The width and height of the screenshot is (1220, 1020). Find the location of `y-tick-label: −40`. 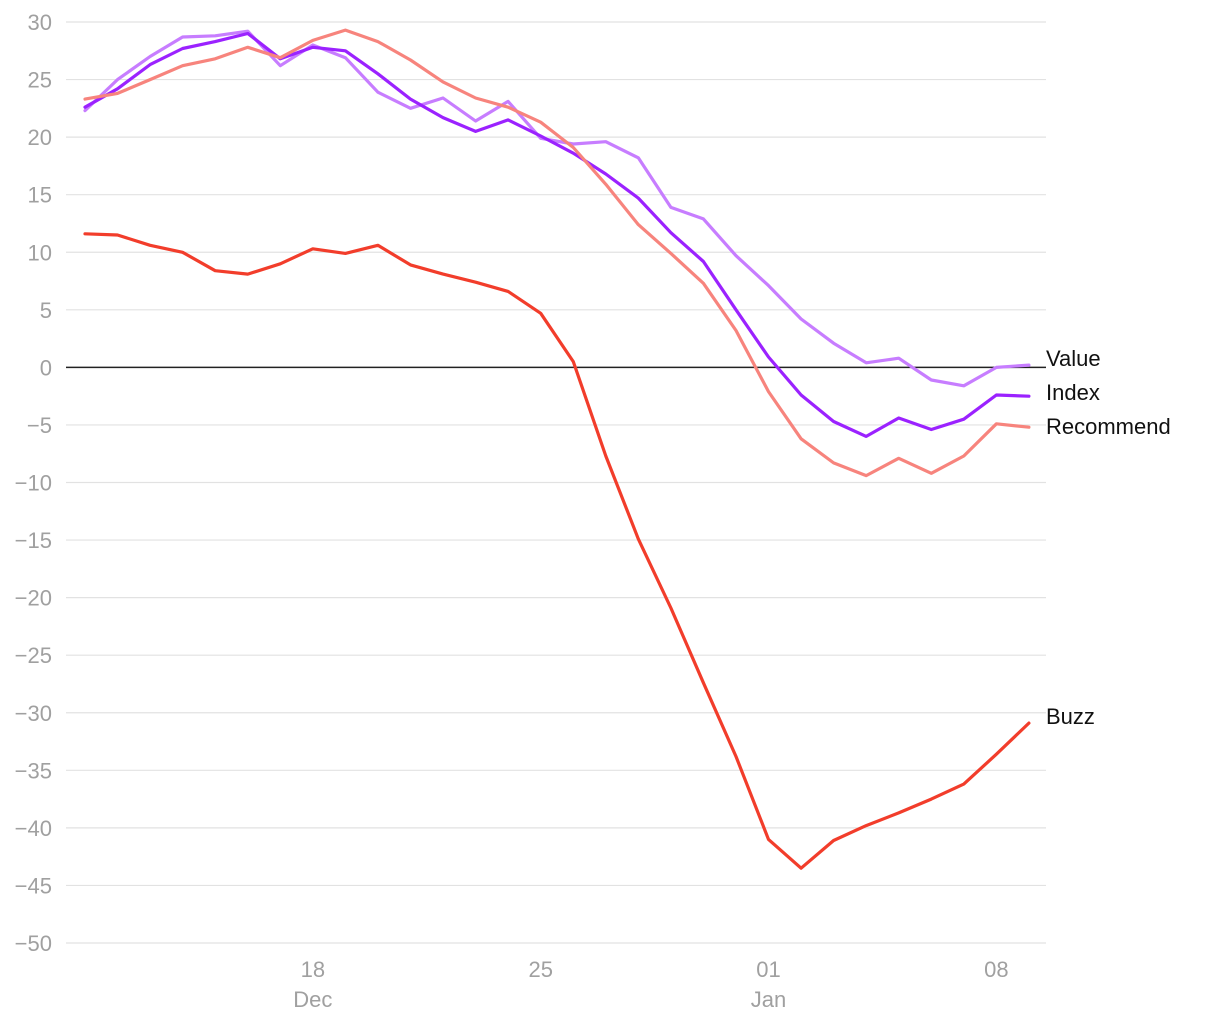

y-tick-label: −40 is located at coordinates (33, 828).